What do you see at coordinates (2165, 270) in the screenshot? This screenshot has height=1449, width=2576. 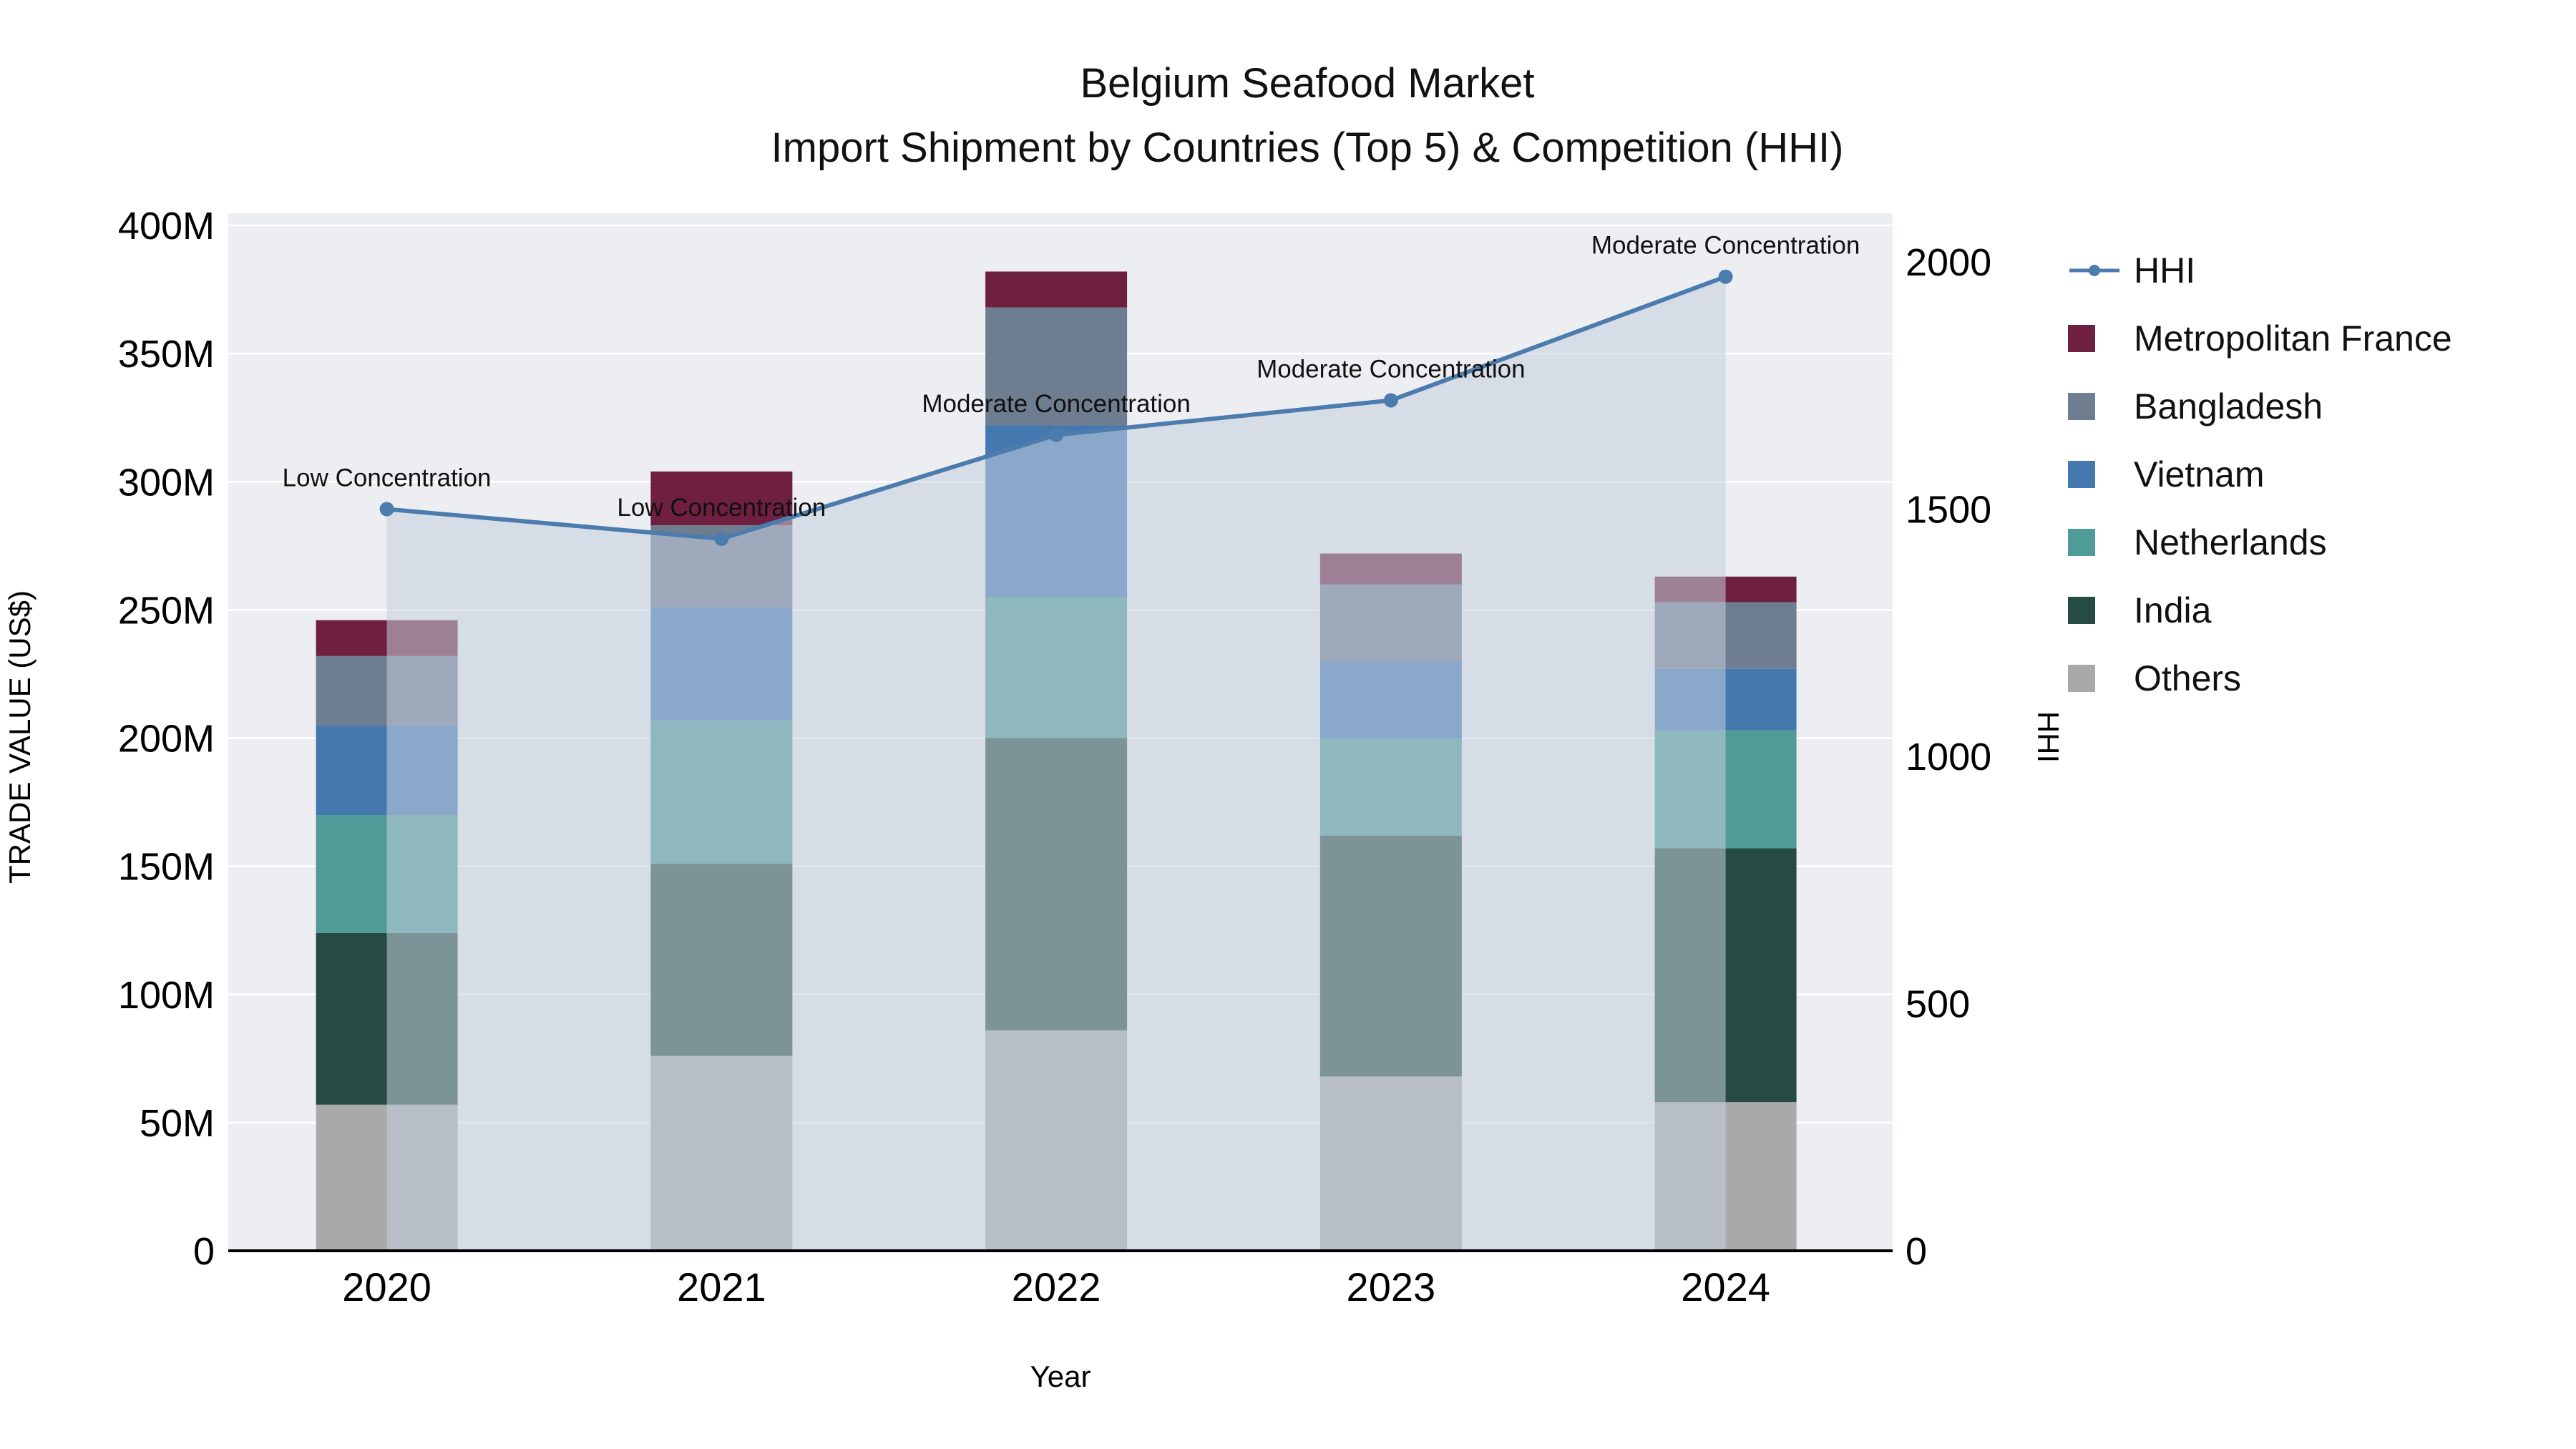 I see `legend-label: HHI` at bounding box center [2165, 270].